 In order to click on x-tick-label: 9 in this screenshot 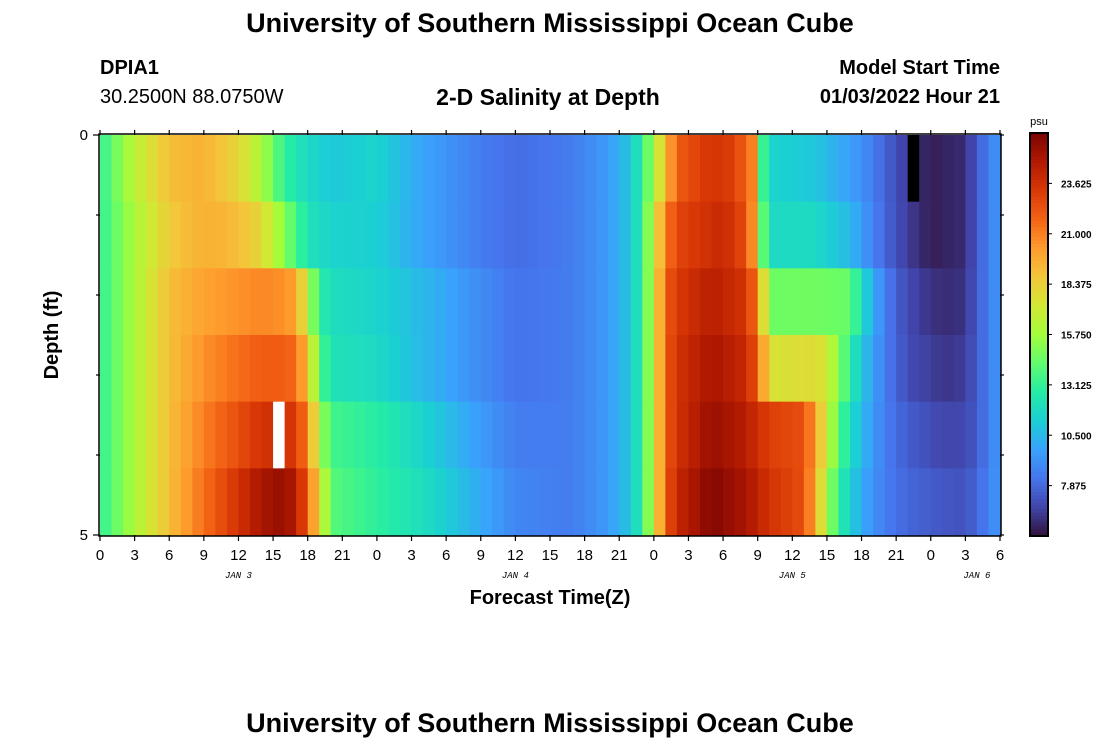, I will do `click(758, 555)`.